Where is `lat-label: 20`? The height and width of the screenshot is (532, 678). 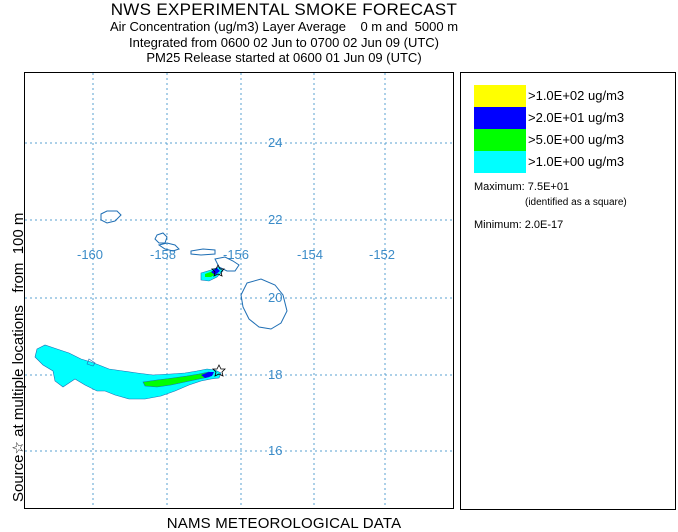
lat-label: 20 is located at coordinates (275, 297).